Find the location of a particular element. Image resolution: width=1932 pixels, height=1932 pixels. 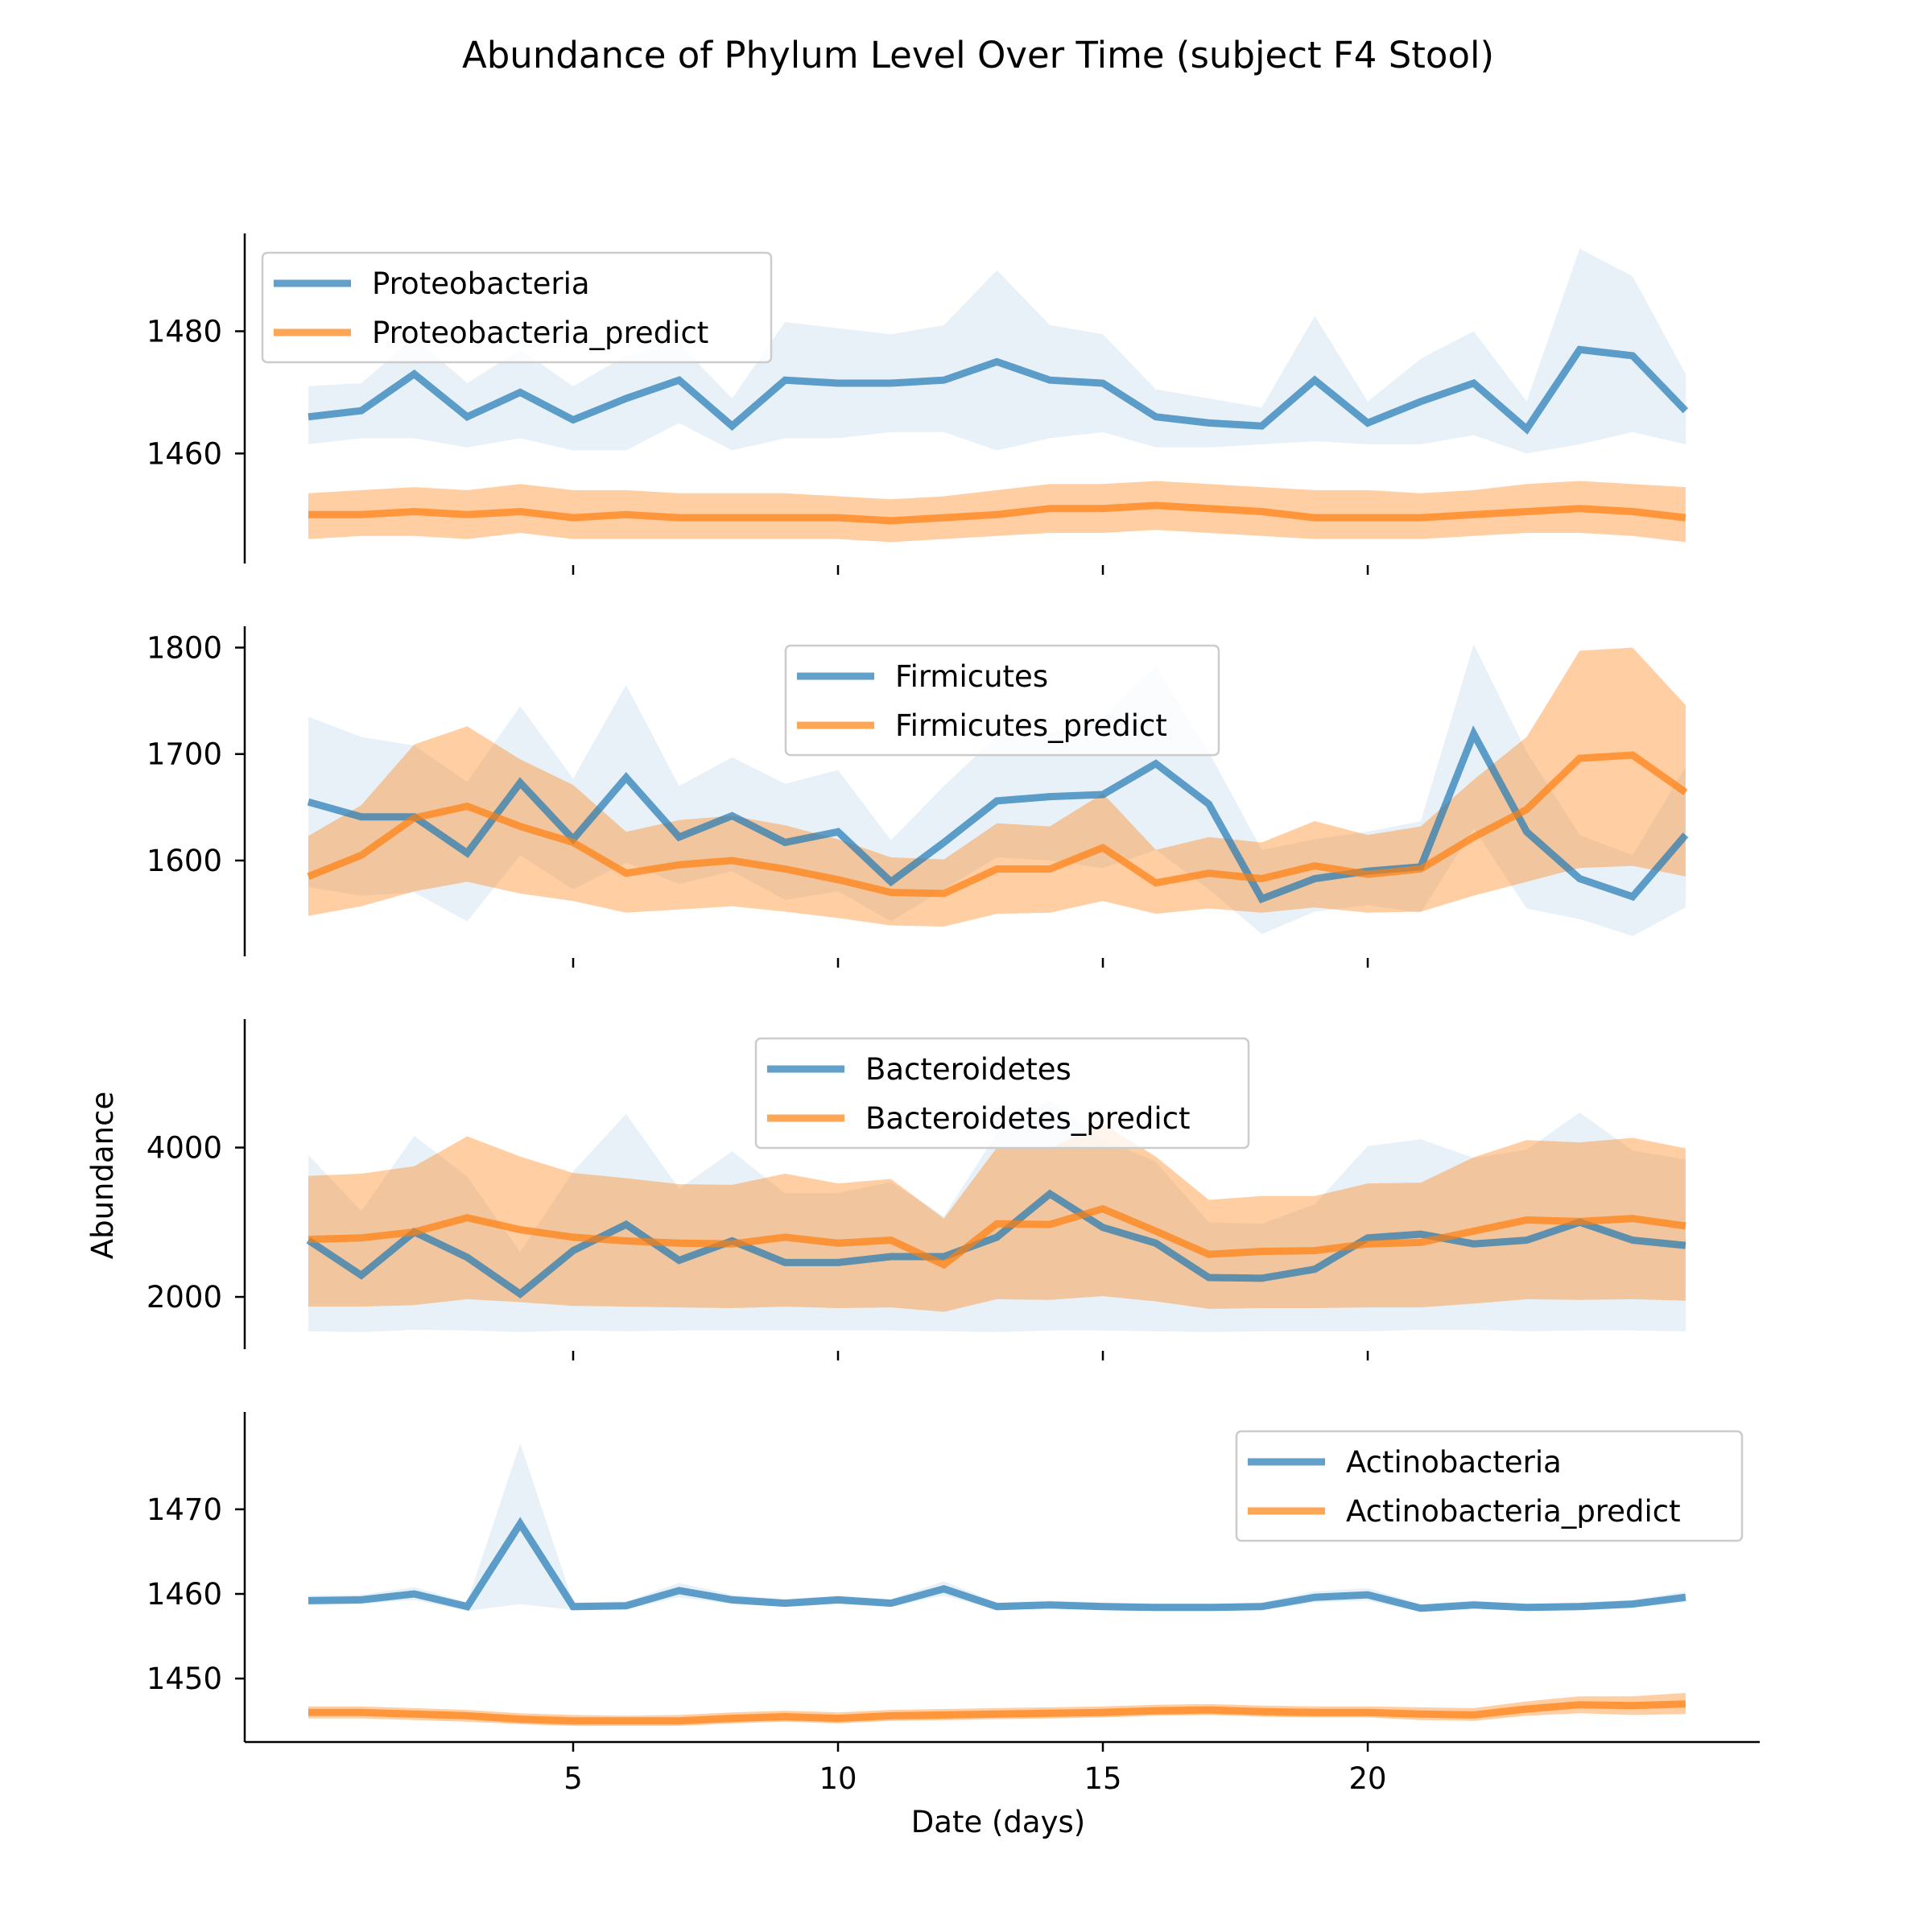

x-tick-label: 15 is located at coordinates (1102, 1778).